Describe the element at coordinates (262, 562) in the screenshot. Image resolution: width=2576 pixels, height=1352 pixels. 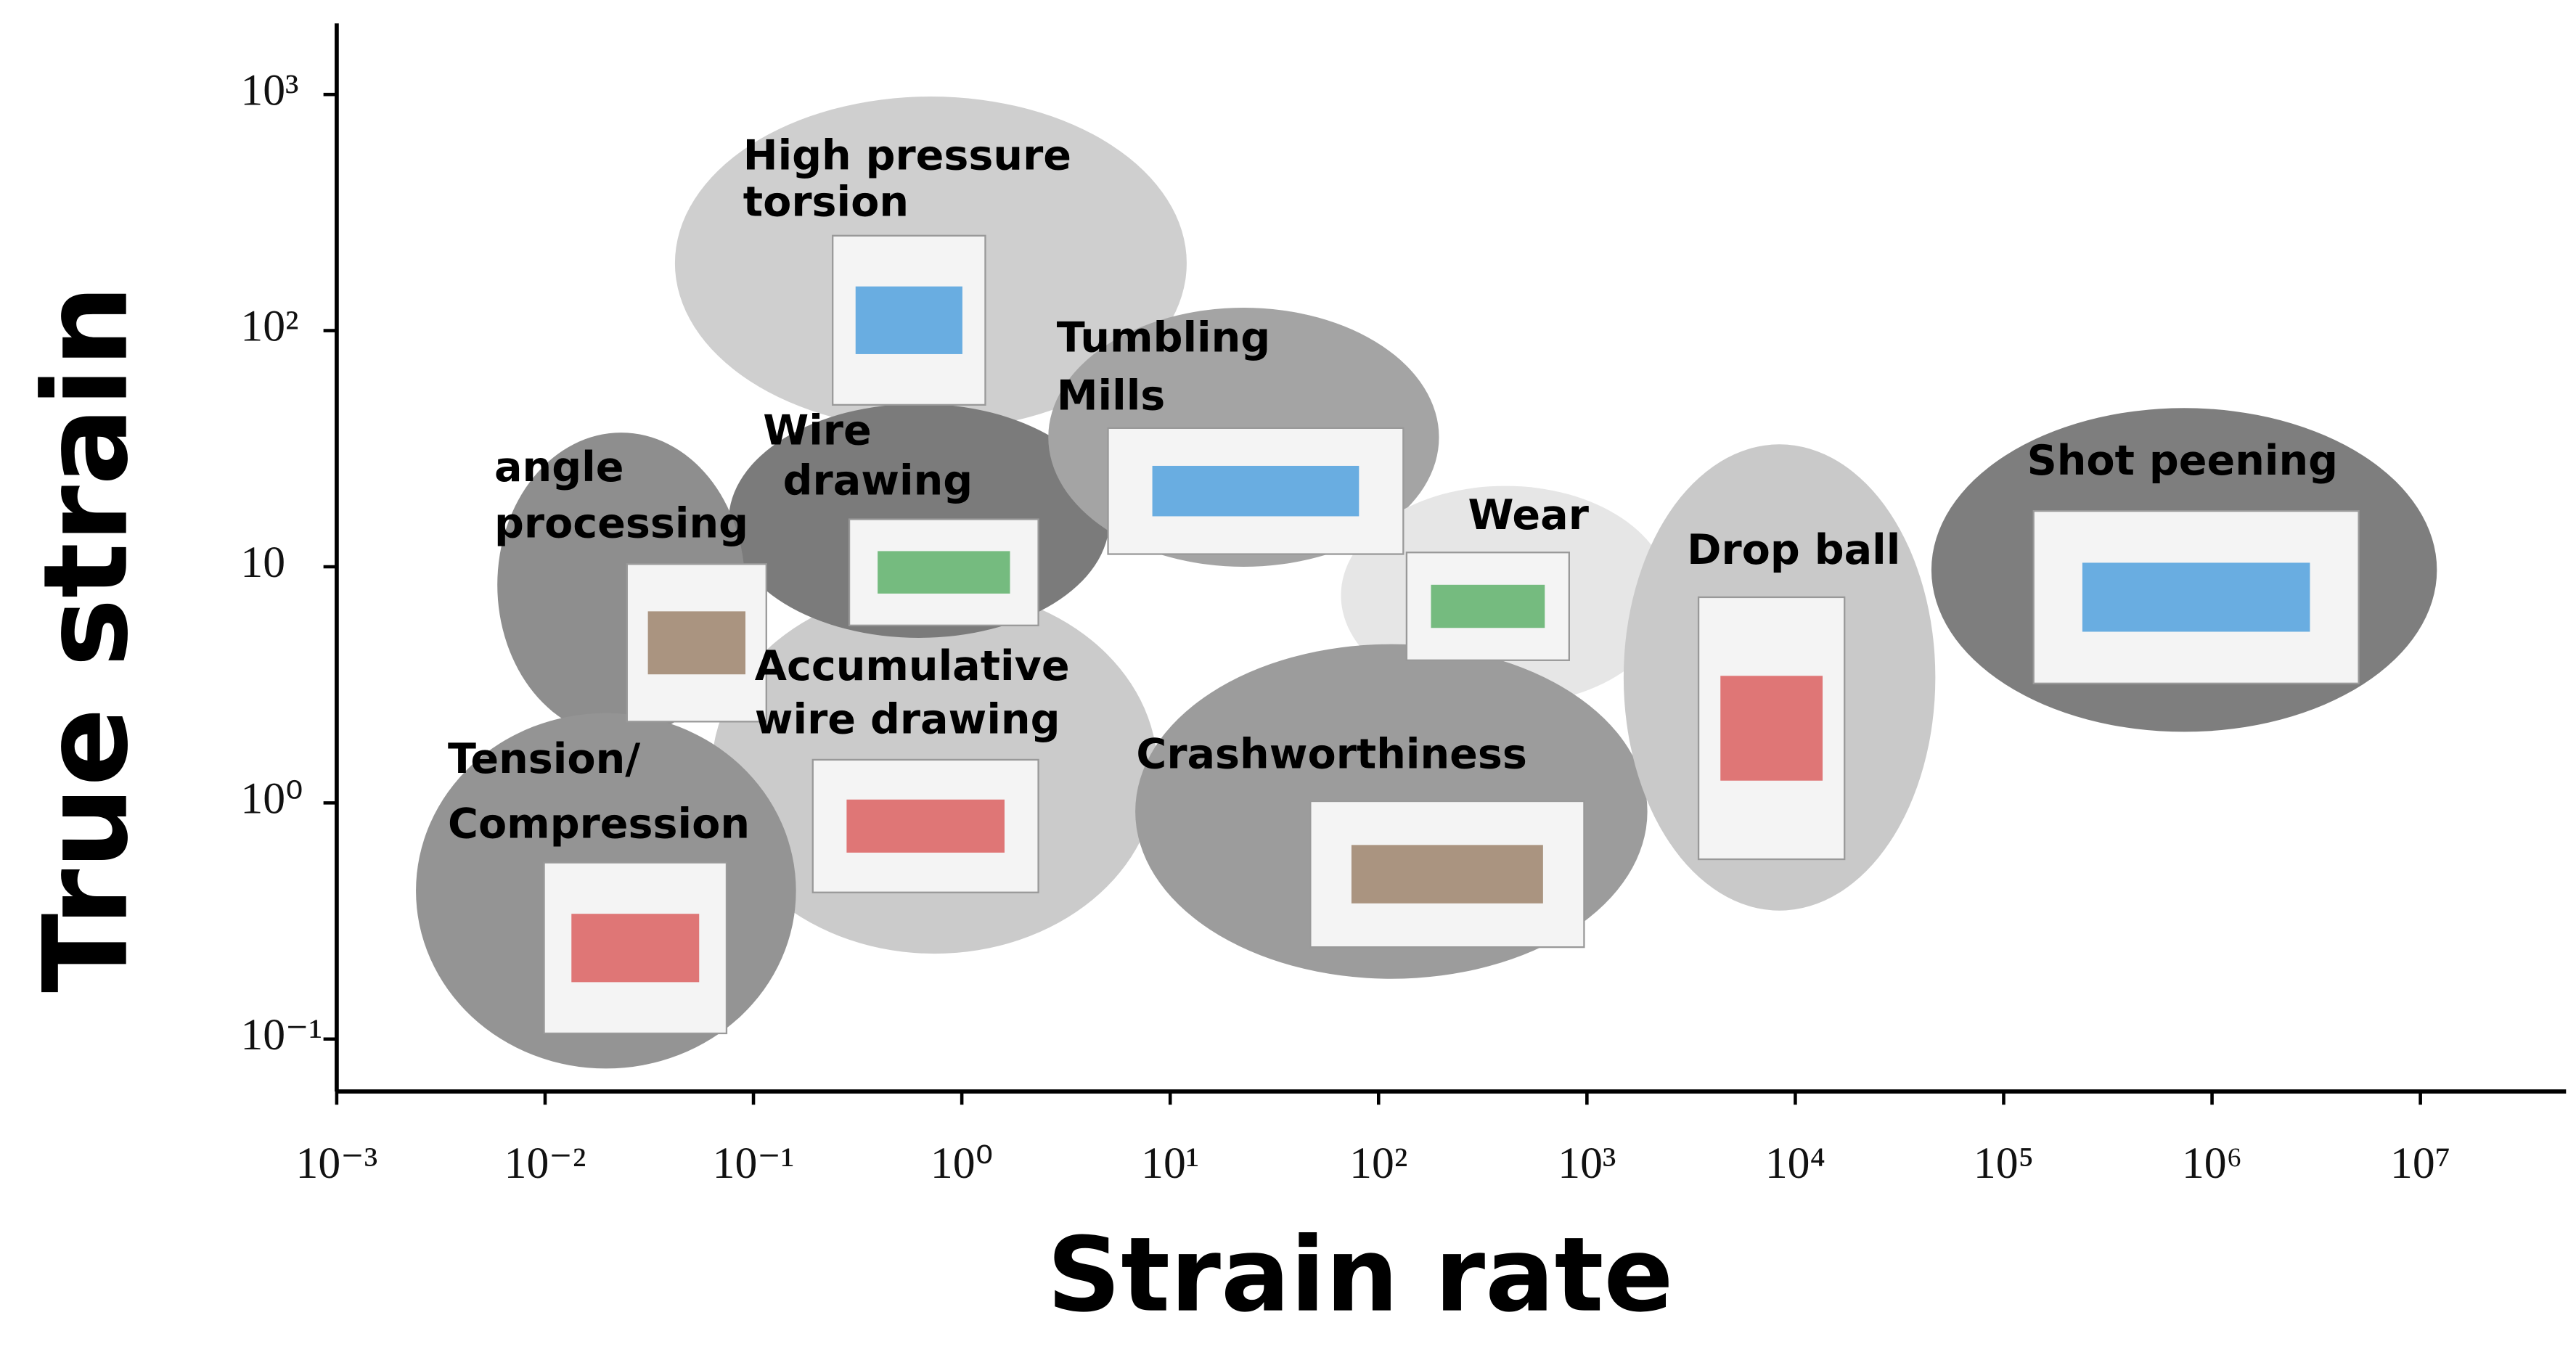
I see `y-tick-label: 10` at that location.